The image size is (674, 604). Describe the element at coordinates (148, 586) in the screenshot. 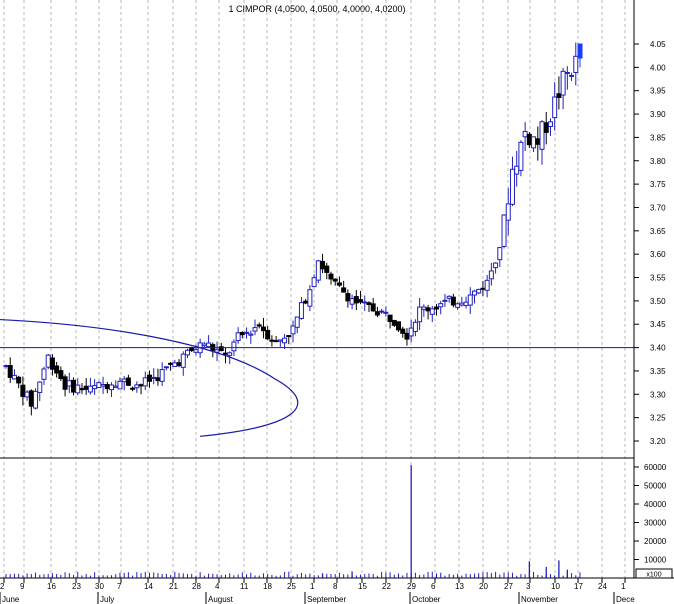

I see `day-tick-label: 14` at that location.